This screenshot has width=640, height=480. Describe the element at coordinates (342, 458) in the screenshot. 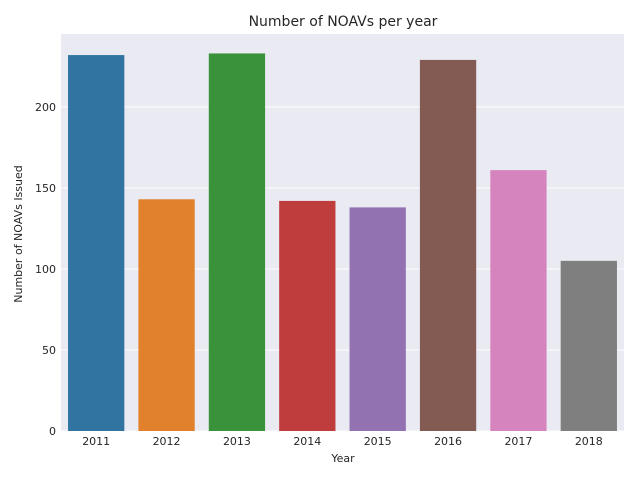

I see `x-axis-label: Year` at that location.